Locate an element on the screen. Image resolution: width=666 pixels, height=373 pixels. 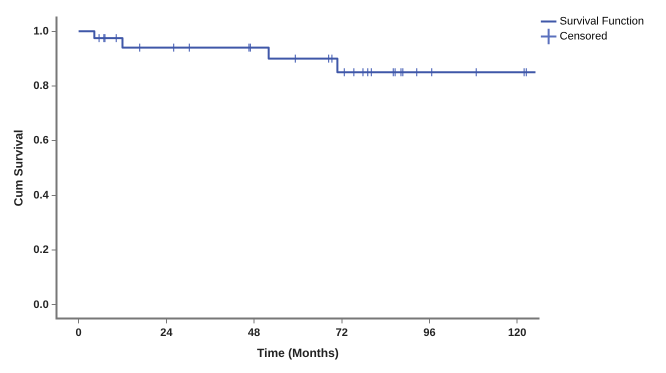
y-tick-label: 0.6 is located at coordinates (41, 140).